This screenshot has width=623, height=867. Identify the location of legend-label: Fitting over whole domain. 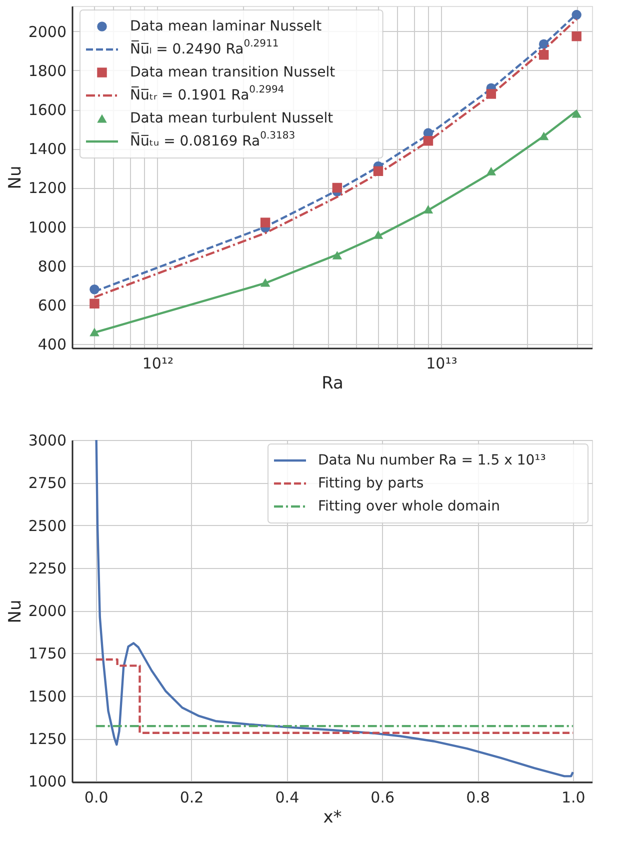
(409, 506).